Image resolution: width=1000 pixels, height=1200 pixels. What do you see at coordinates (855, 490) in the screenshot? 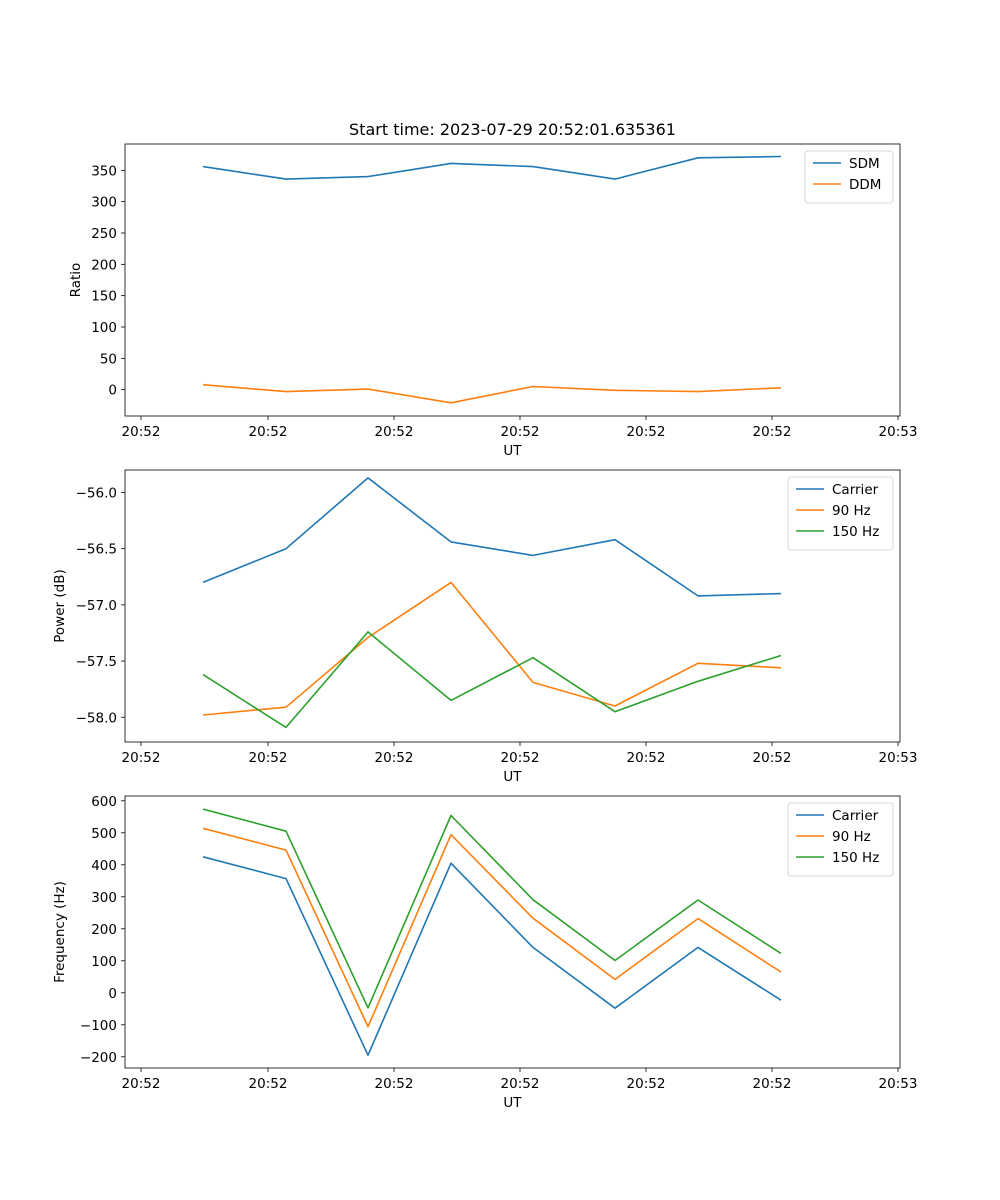
I see `power-legend-label-carrier: Carrier` at bounding box center [855, 490].